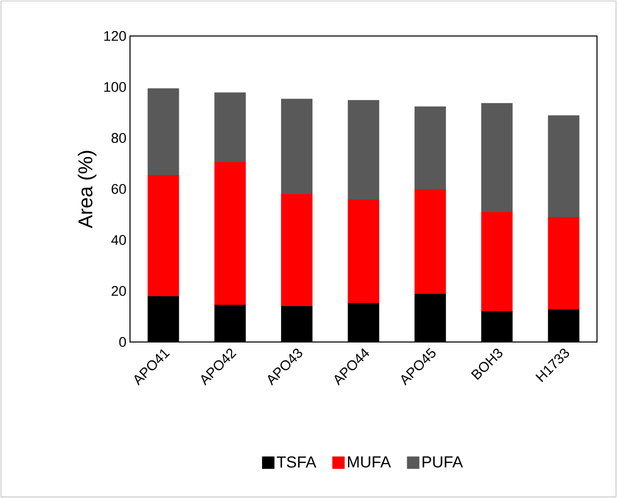  I want to click on y-tick-label: 40, so click(118, 240).